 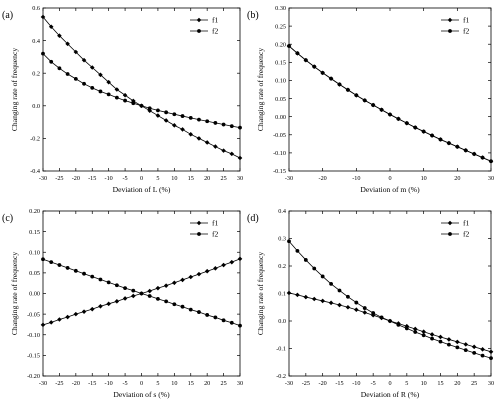 What do you see at coordinates (280, 81) in the screenshot?
I see `y-tick-label: 0.10` at bounding box center [280, 81].